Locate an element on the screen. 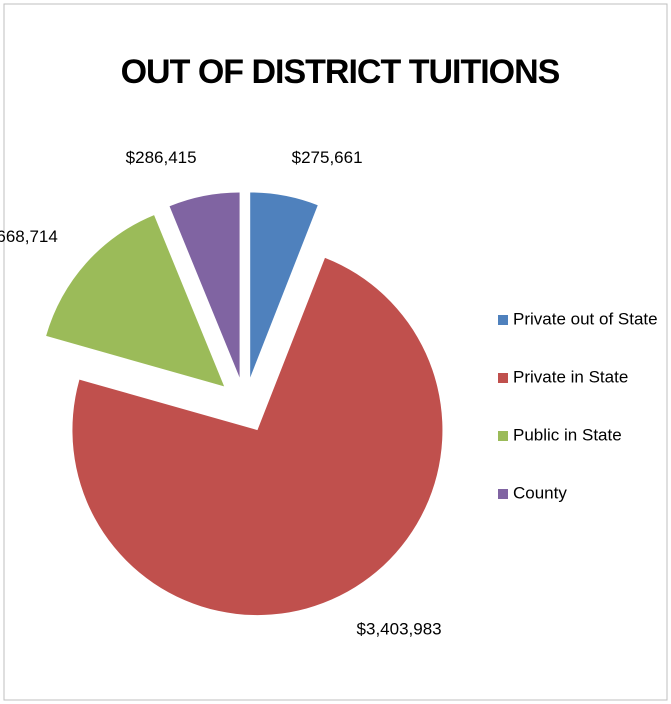  chart-title: OUT OF DISTRICT TUITIONS is located at coordinates (340, 72).